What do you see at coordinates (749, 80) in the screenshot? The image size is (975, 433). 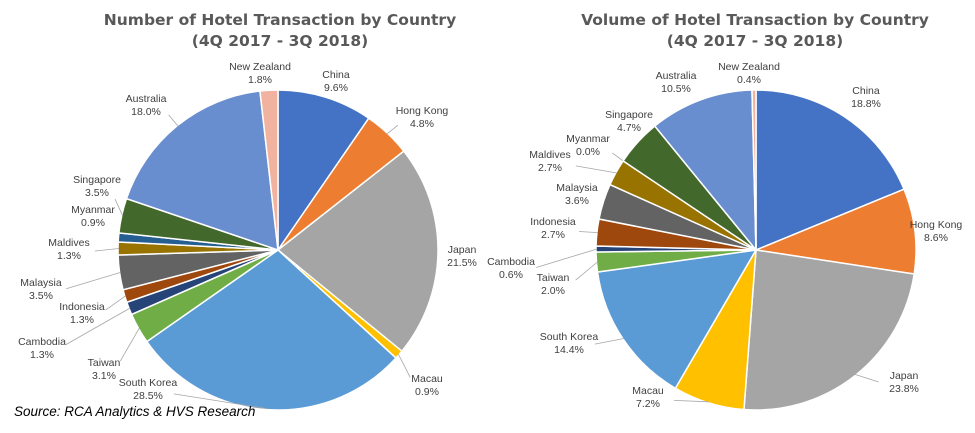 I see `slice-label-value: 0.4%` at bounding box center [749, 80].